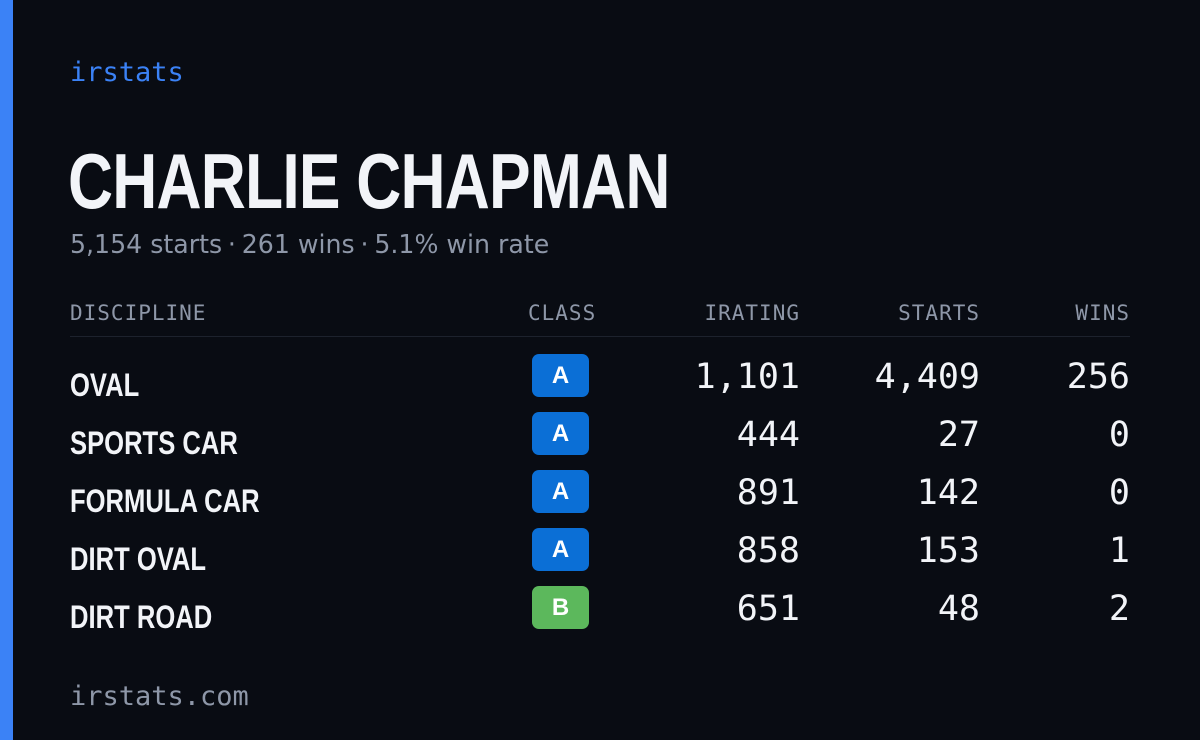 The height and width of the screenshot is (740, 1200). I want to click on header-wins: WINS, so click(1102, 313).